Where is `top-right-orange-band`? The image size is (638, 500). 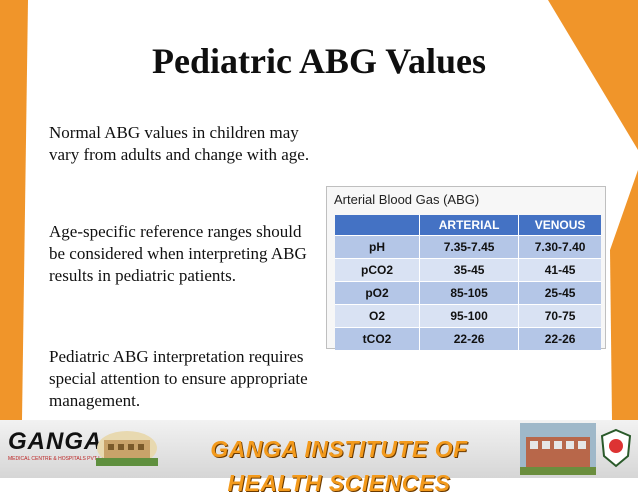
top-right-orange-band is located at coordinates (593, 75).